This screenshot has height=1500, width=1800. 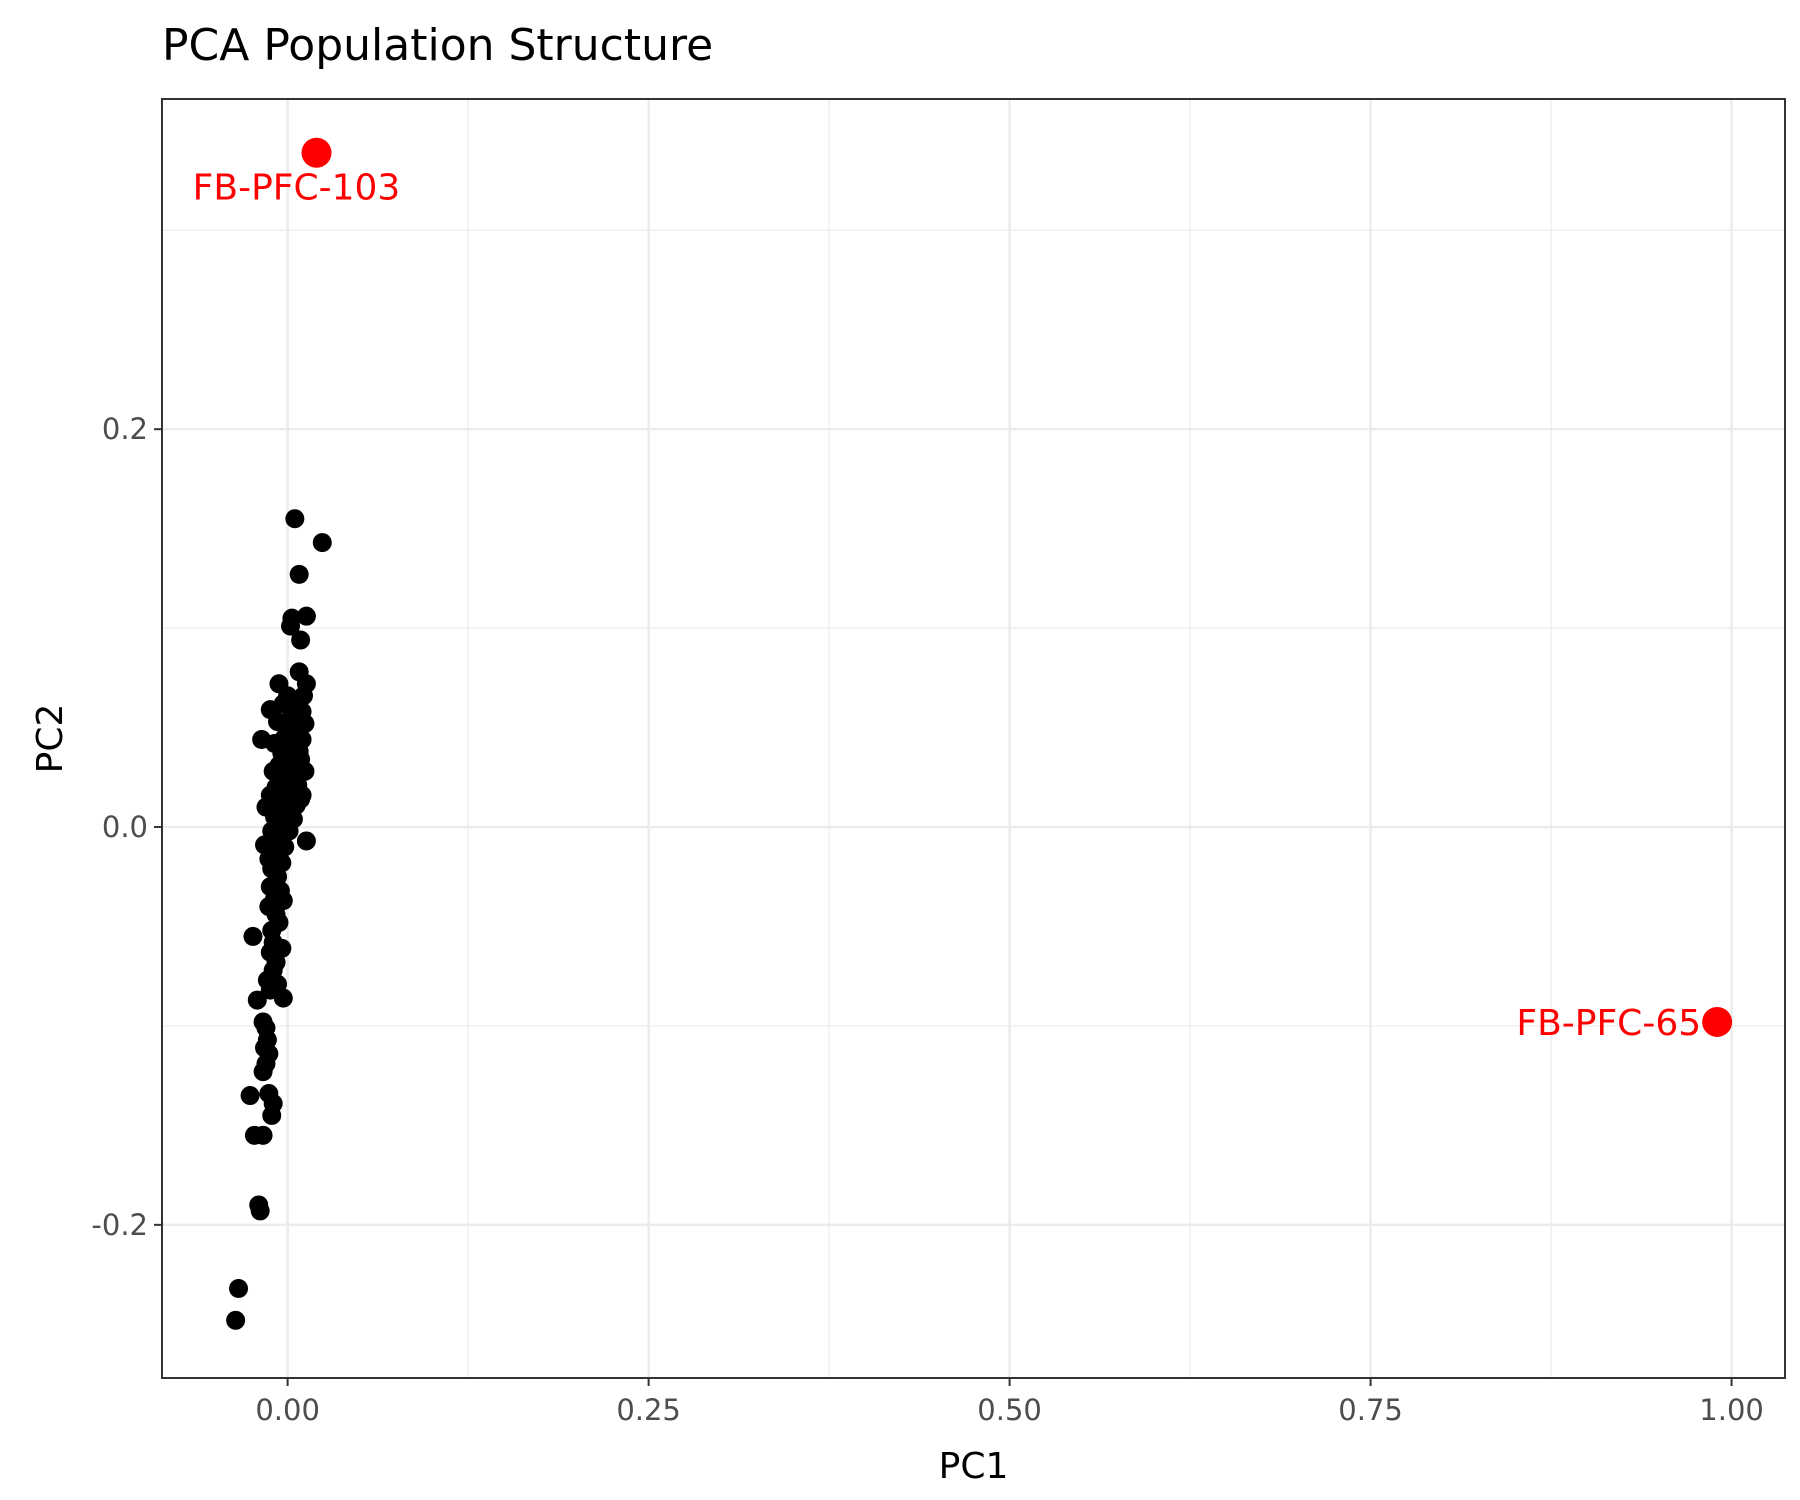 I want to click on y-tick-label: 0.0, so click(x=125, y=827).